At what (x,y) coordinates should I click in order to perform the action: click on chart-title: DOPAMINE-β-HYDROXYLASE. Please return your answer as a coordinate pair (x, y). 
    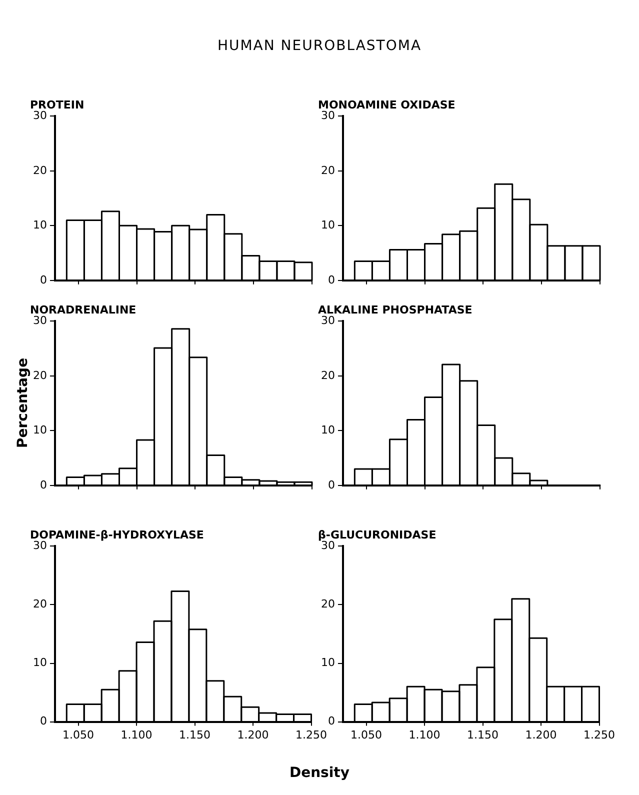
    Looking at the image, I should click on (117, 535).